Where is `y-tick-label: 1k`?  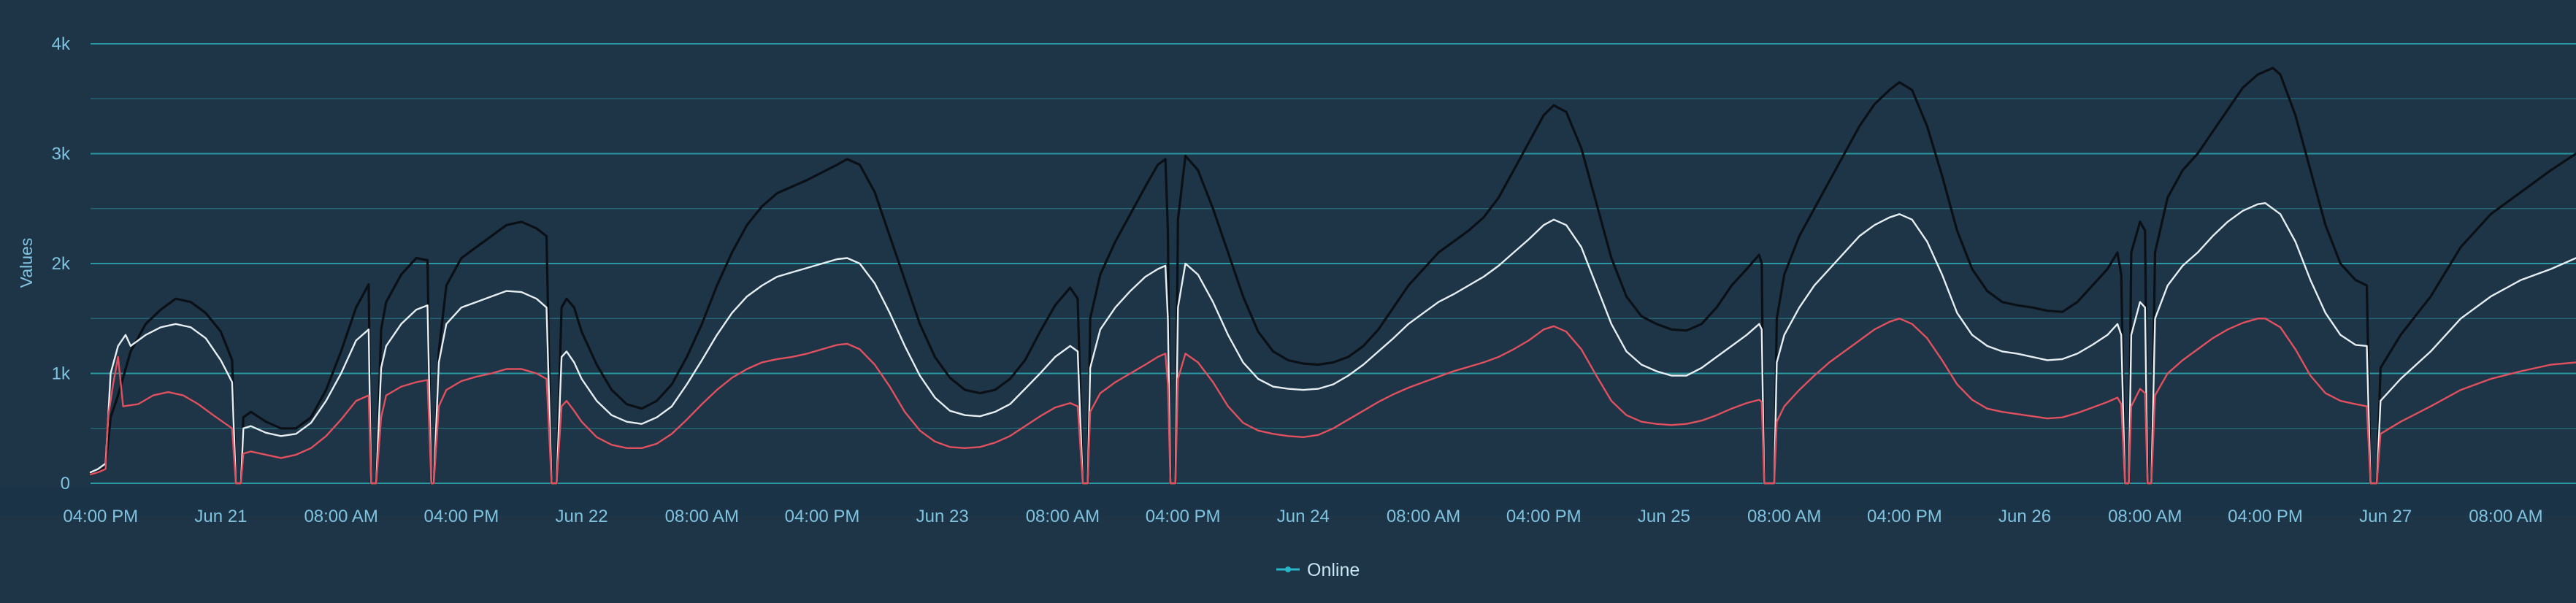
y-tick-label: 1k is located at coordinates (61, 374).